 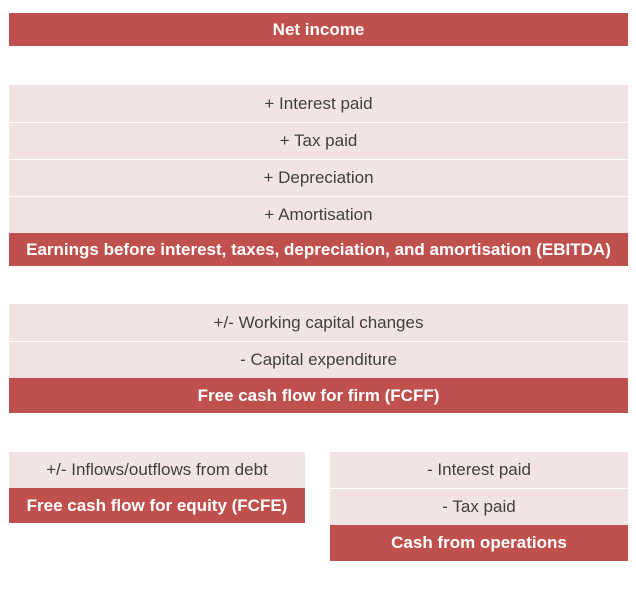 I want to click on fcff-total: Free cash flow for firm (FCFF), so click(x=318, y=395).